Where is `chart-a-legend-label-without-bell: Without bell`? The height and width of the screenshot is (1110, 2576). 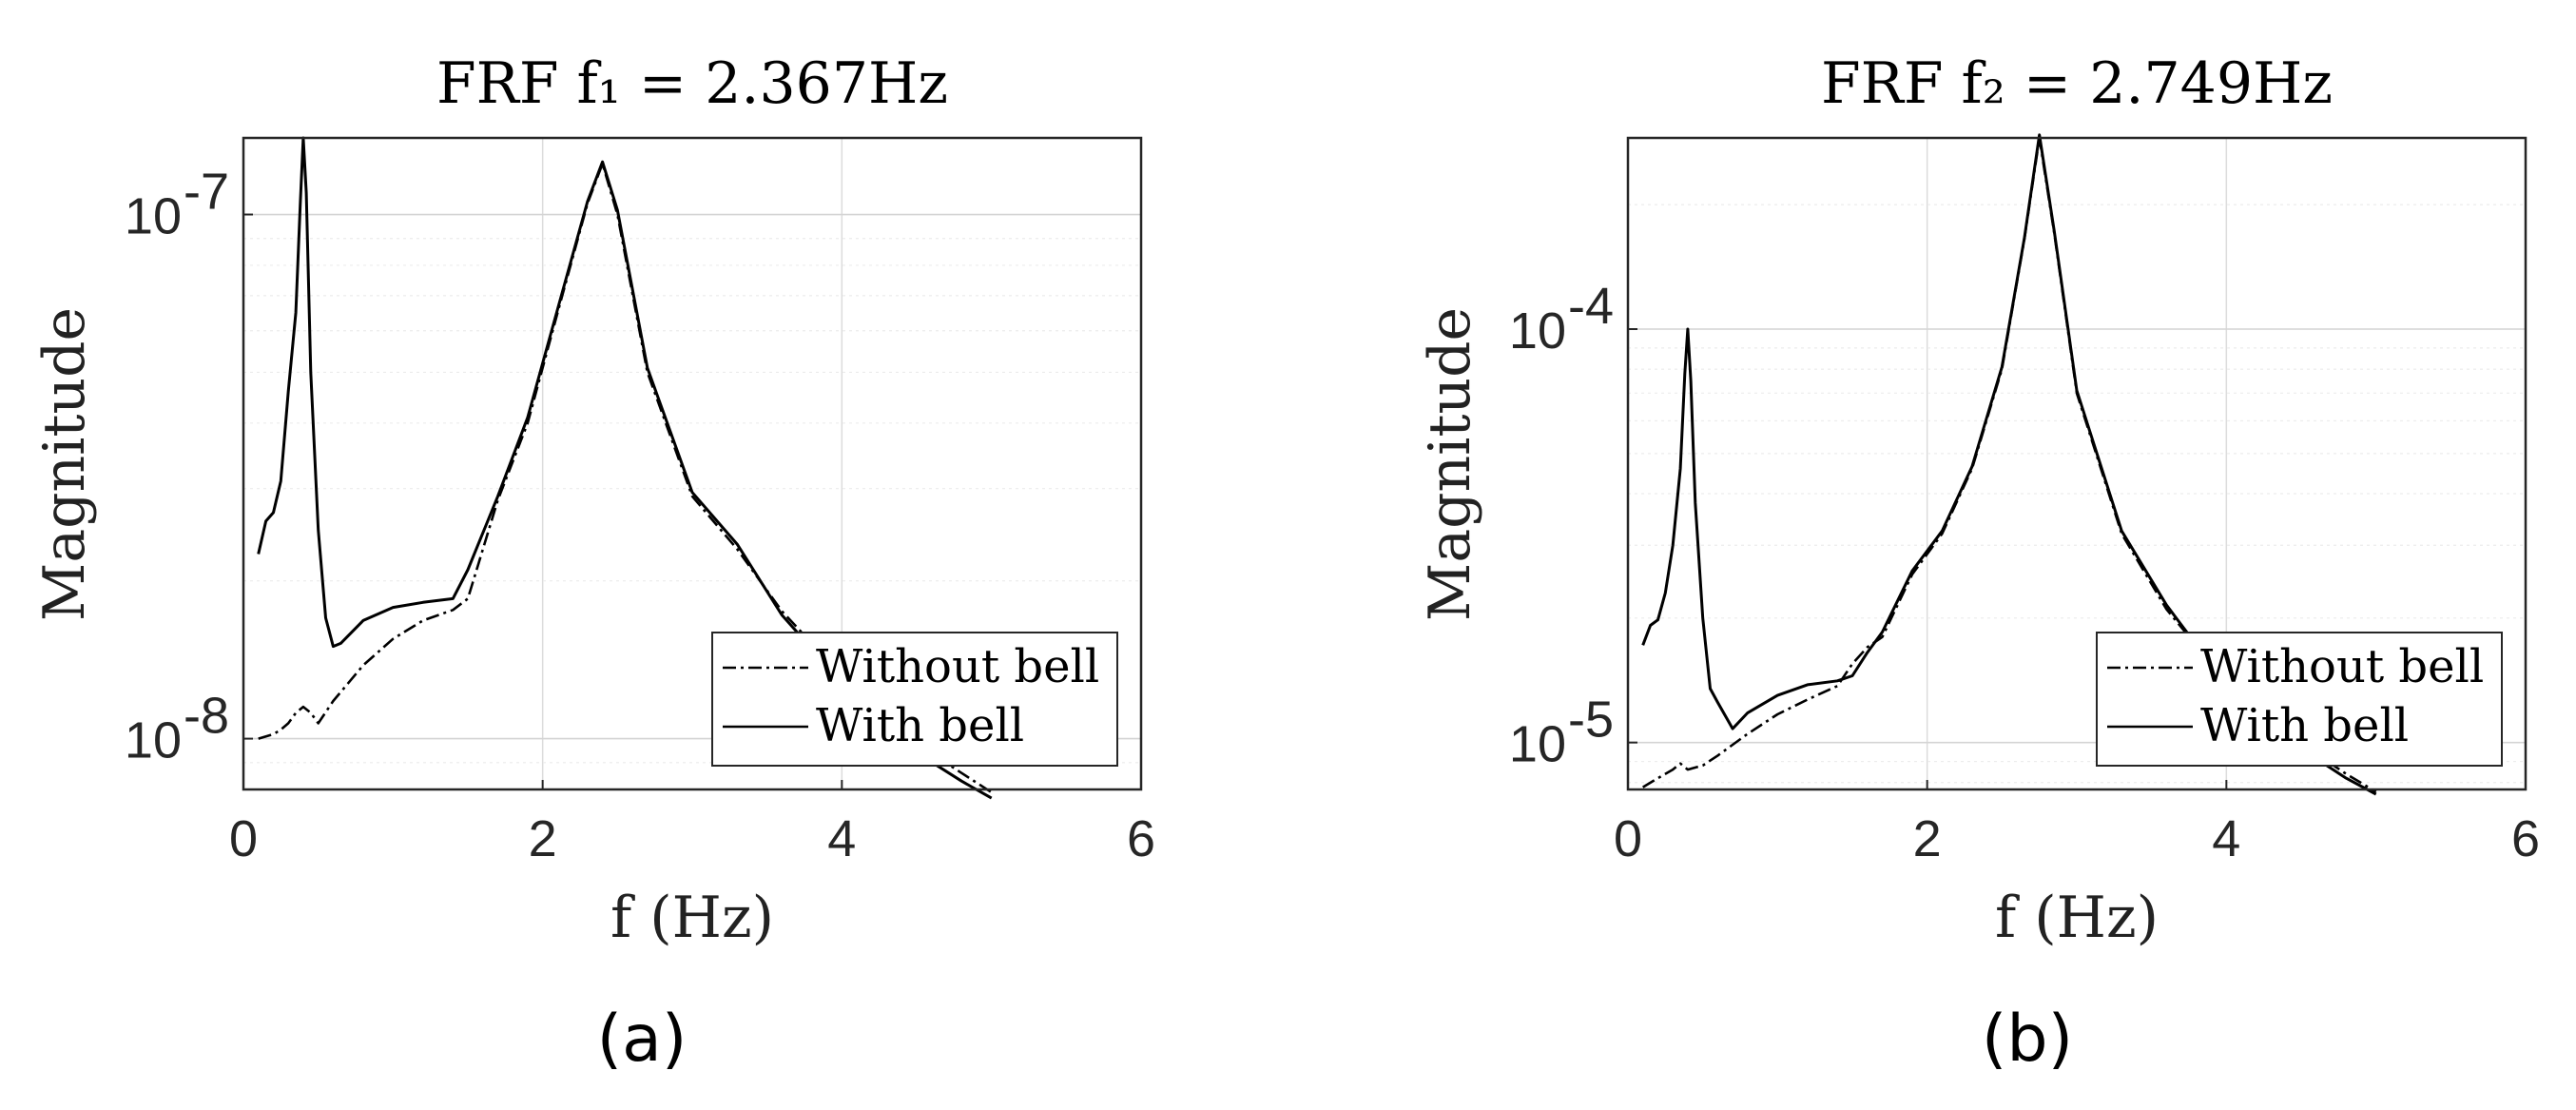 chart-a-legend-label-without-bell: Without bell is located at coordinates (957, 666).